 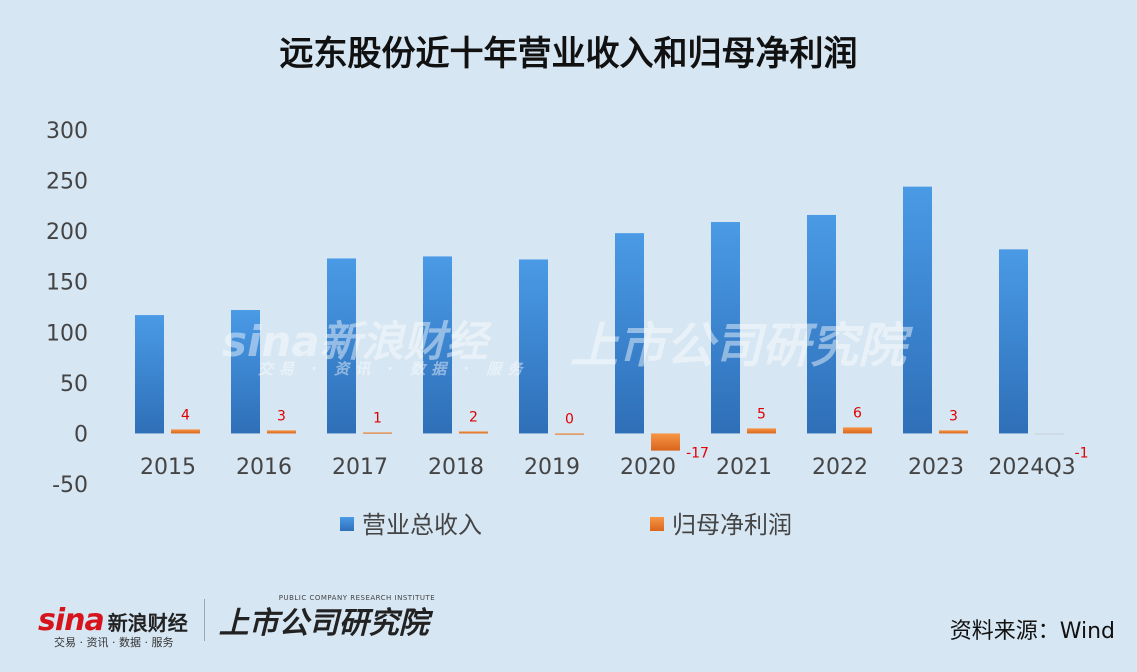 What do you see at coordinates (473, 417) in the screenshot?
I see `net-profit-data-label: 2` at bounding box center [473, 417].